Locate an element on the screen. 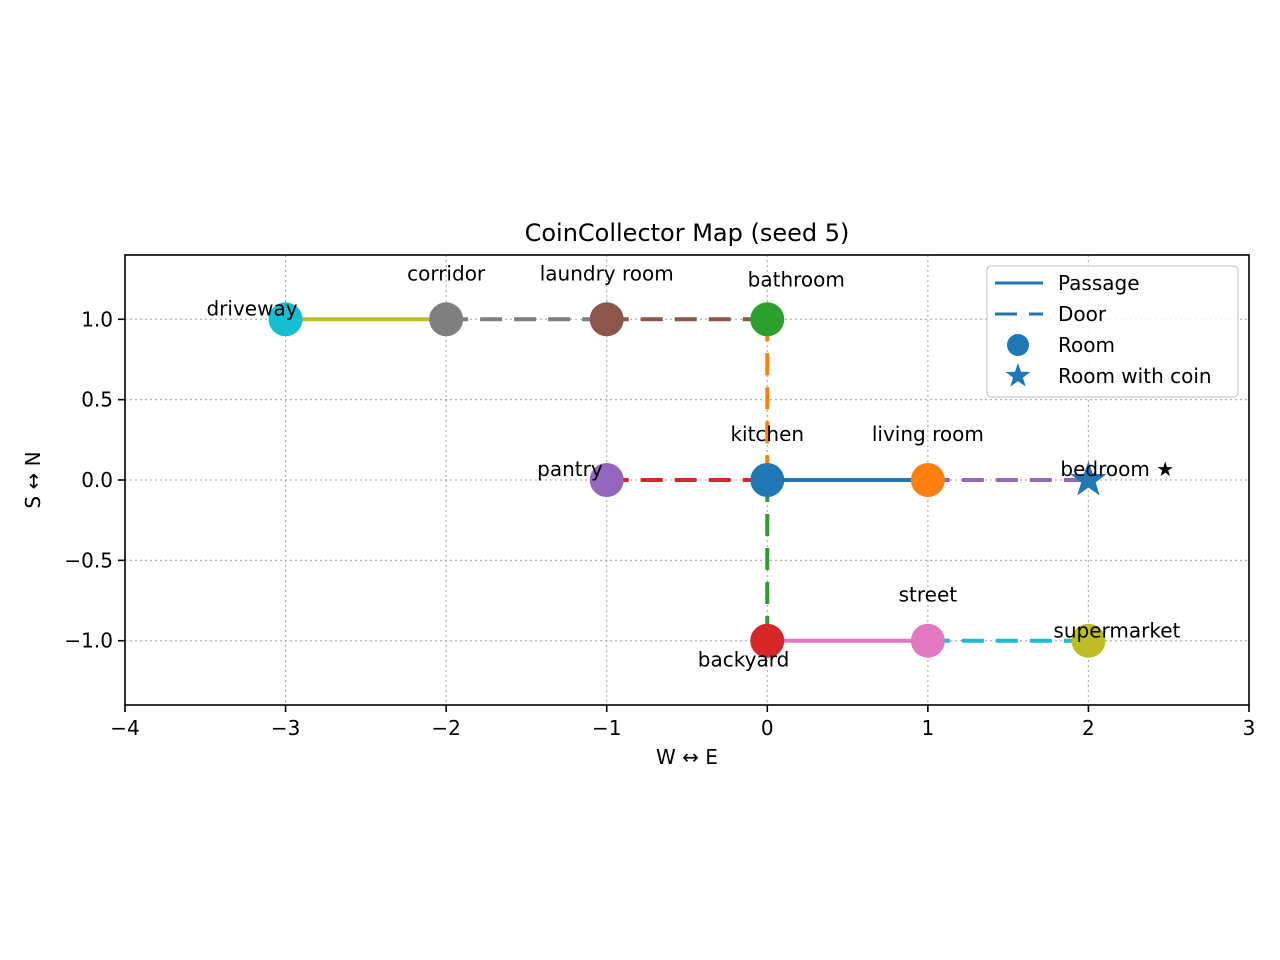 The image size is (1280, 960). legend-passage-label: Passage is located at coordinates (1099, 283).